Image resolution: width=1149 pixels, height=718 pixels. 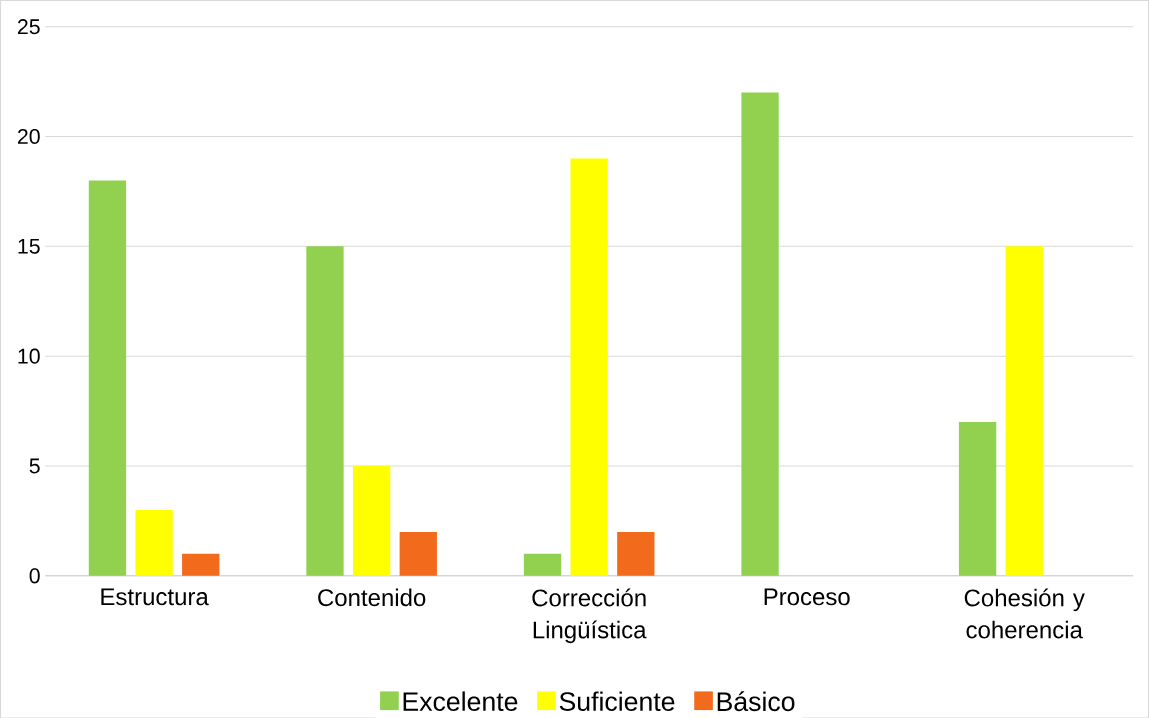 I want to click on y-tick-label: 25, so click(x=28, y=26).